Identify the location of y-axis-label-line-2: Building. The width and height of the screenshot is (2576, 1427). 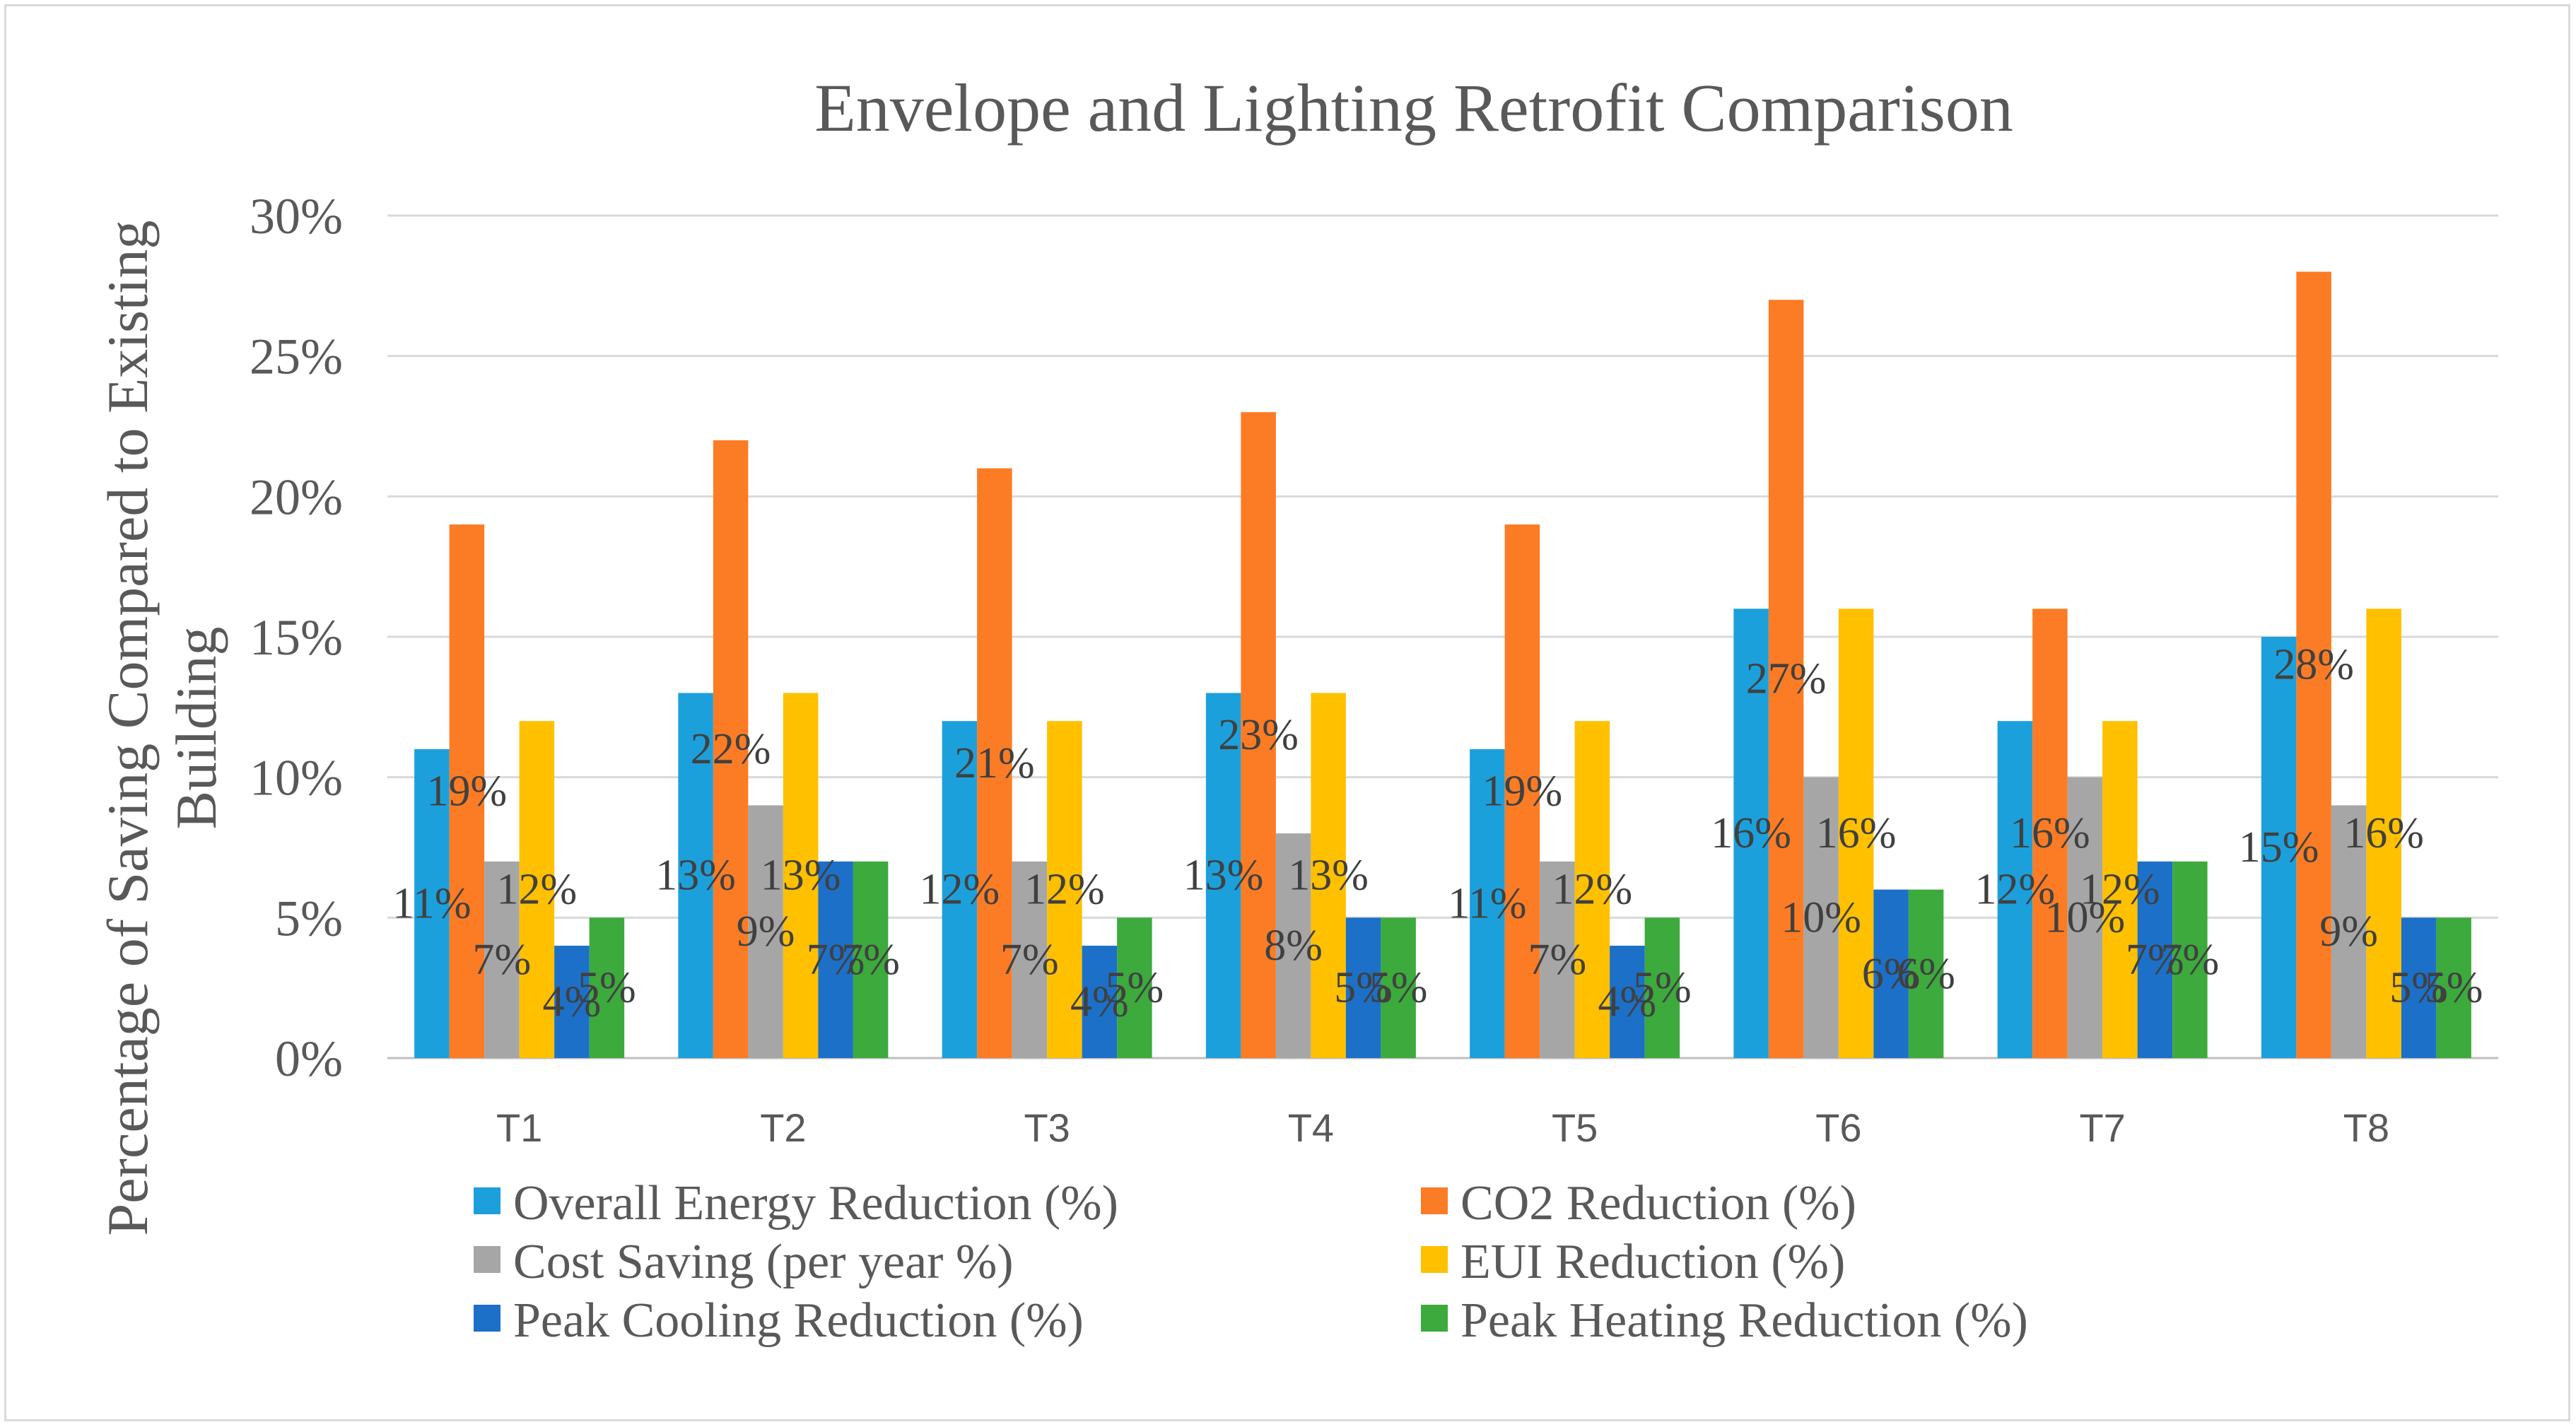
(196, 727).